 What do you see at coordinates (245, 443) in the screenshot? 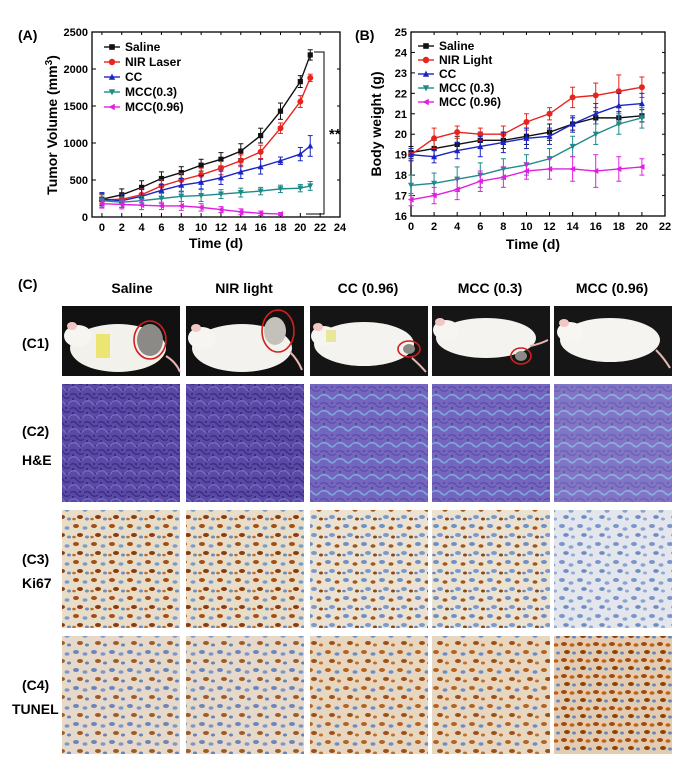
I see `he-image-nir-light` at bounding box center [245, 443].